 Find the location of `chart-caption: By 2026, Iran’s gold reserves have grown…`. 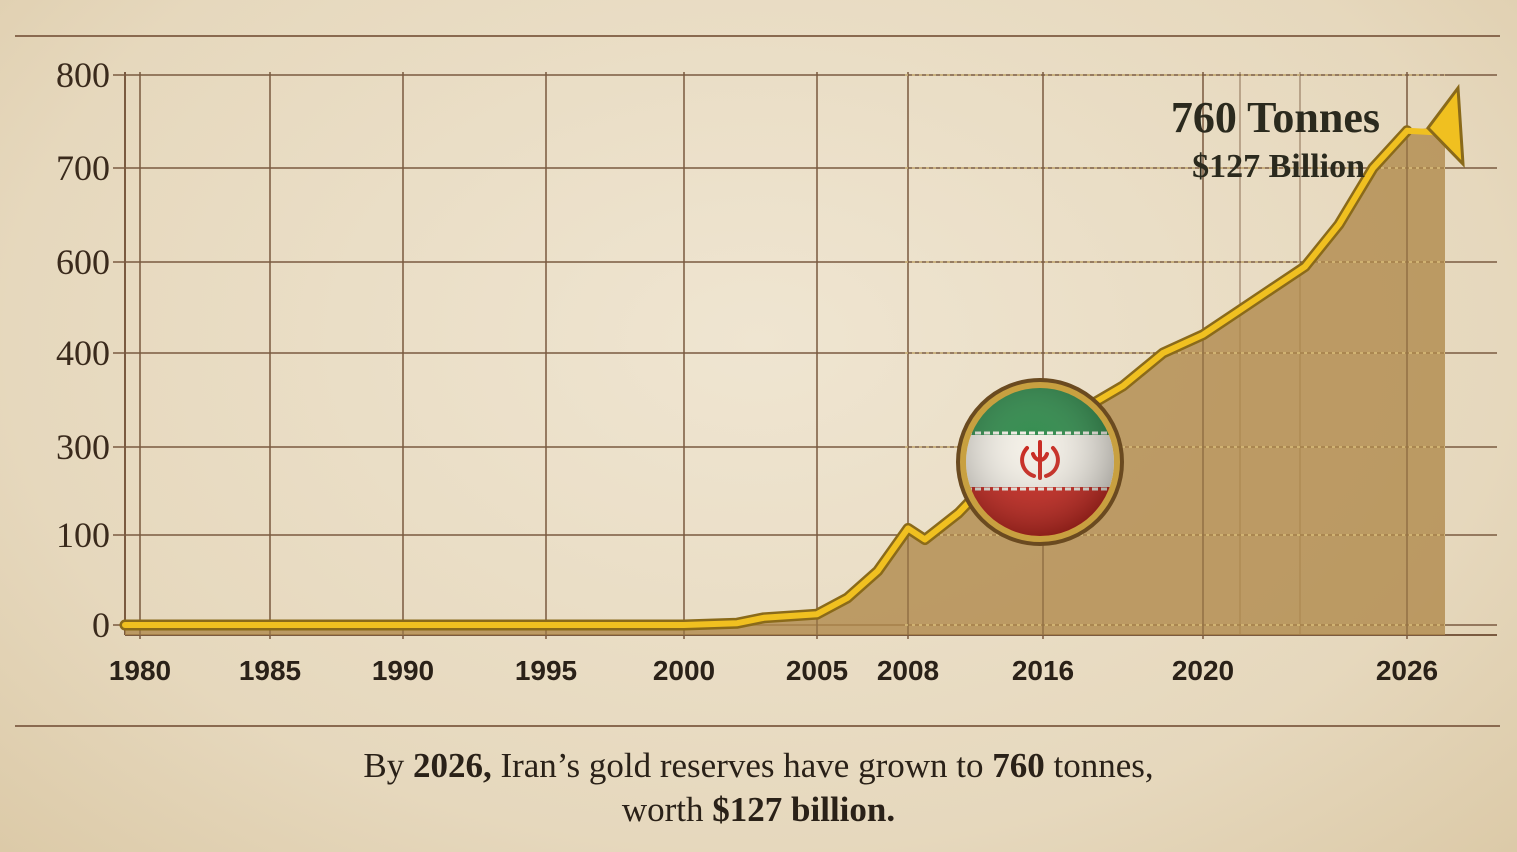

chart-caption: By 2026, Iran’s gold reserves have grown… is located at coordinates (758, 788).